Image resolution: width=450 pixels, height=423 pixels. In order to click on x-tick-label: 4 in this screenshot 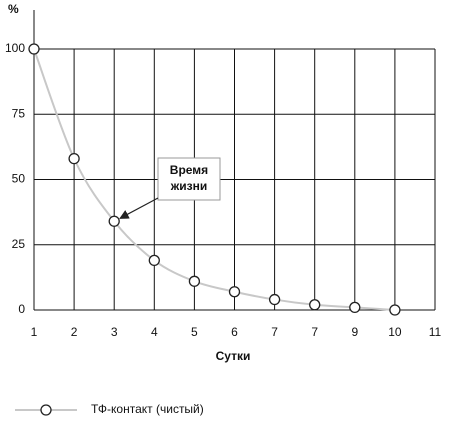, I will do `click(154, 332)`.